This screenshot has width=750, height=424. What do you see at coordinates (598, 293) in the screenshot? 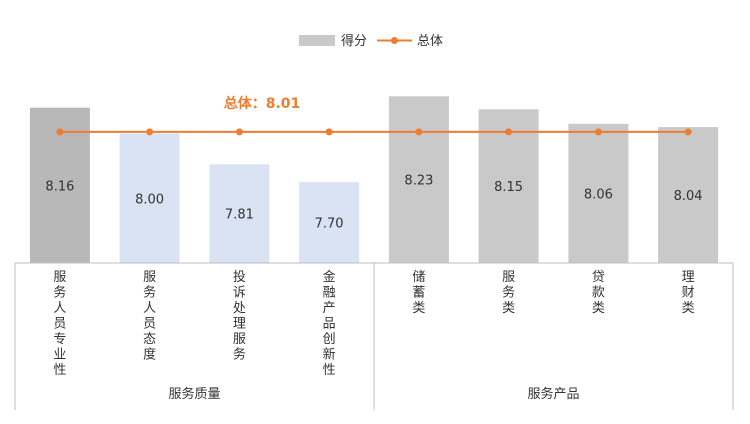
I see `category-label-7: 贷款类` at bounding box center [598, 293].